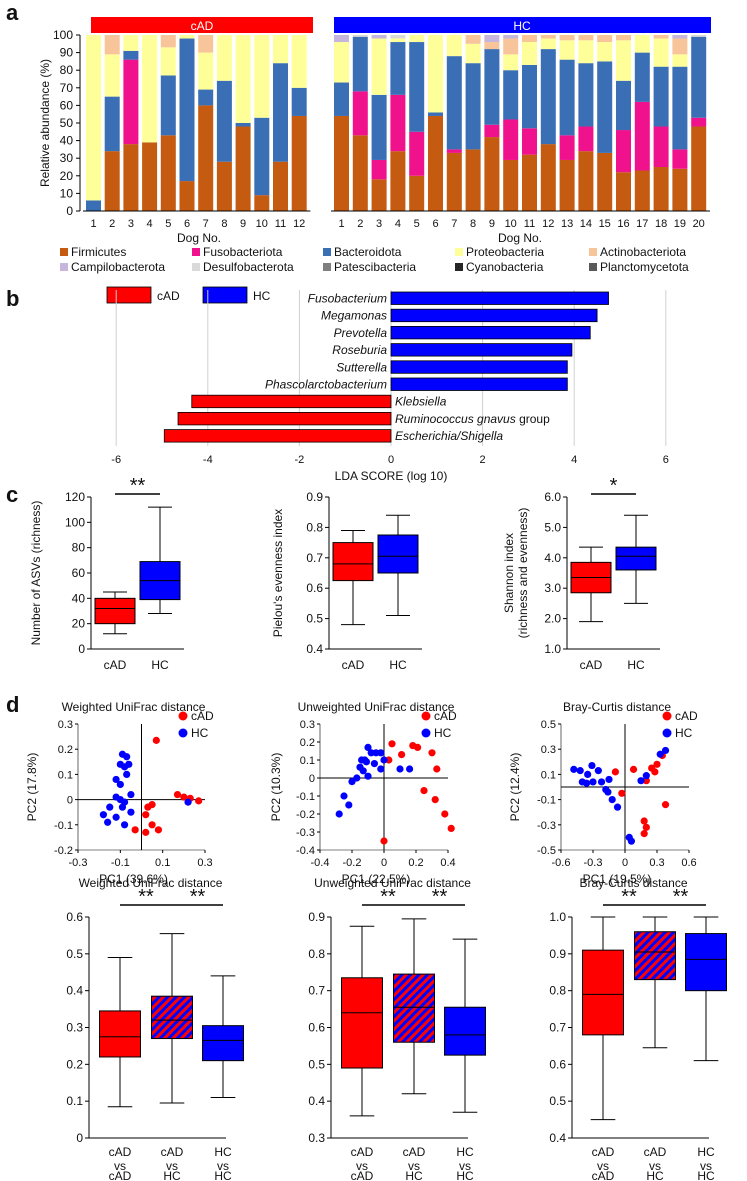 This screenshot has height=1181, width=747. Describe the element at coordinates (353, 562) in the screenshot. I see `box-iqr` at that location.